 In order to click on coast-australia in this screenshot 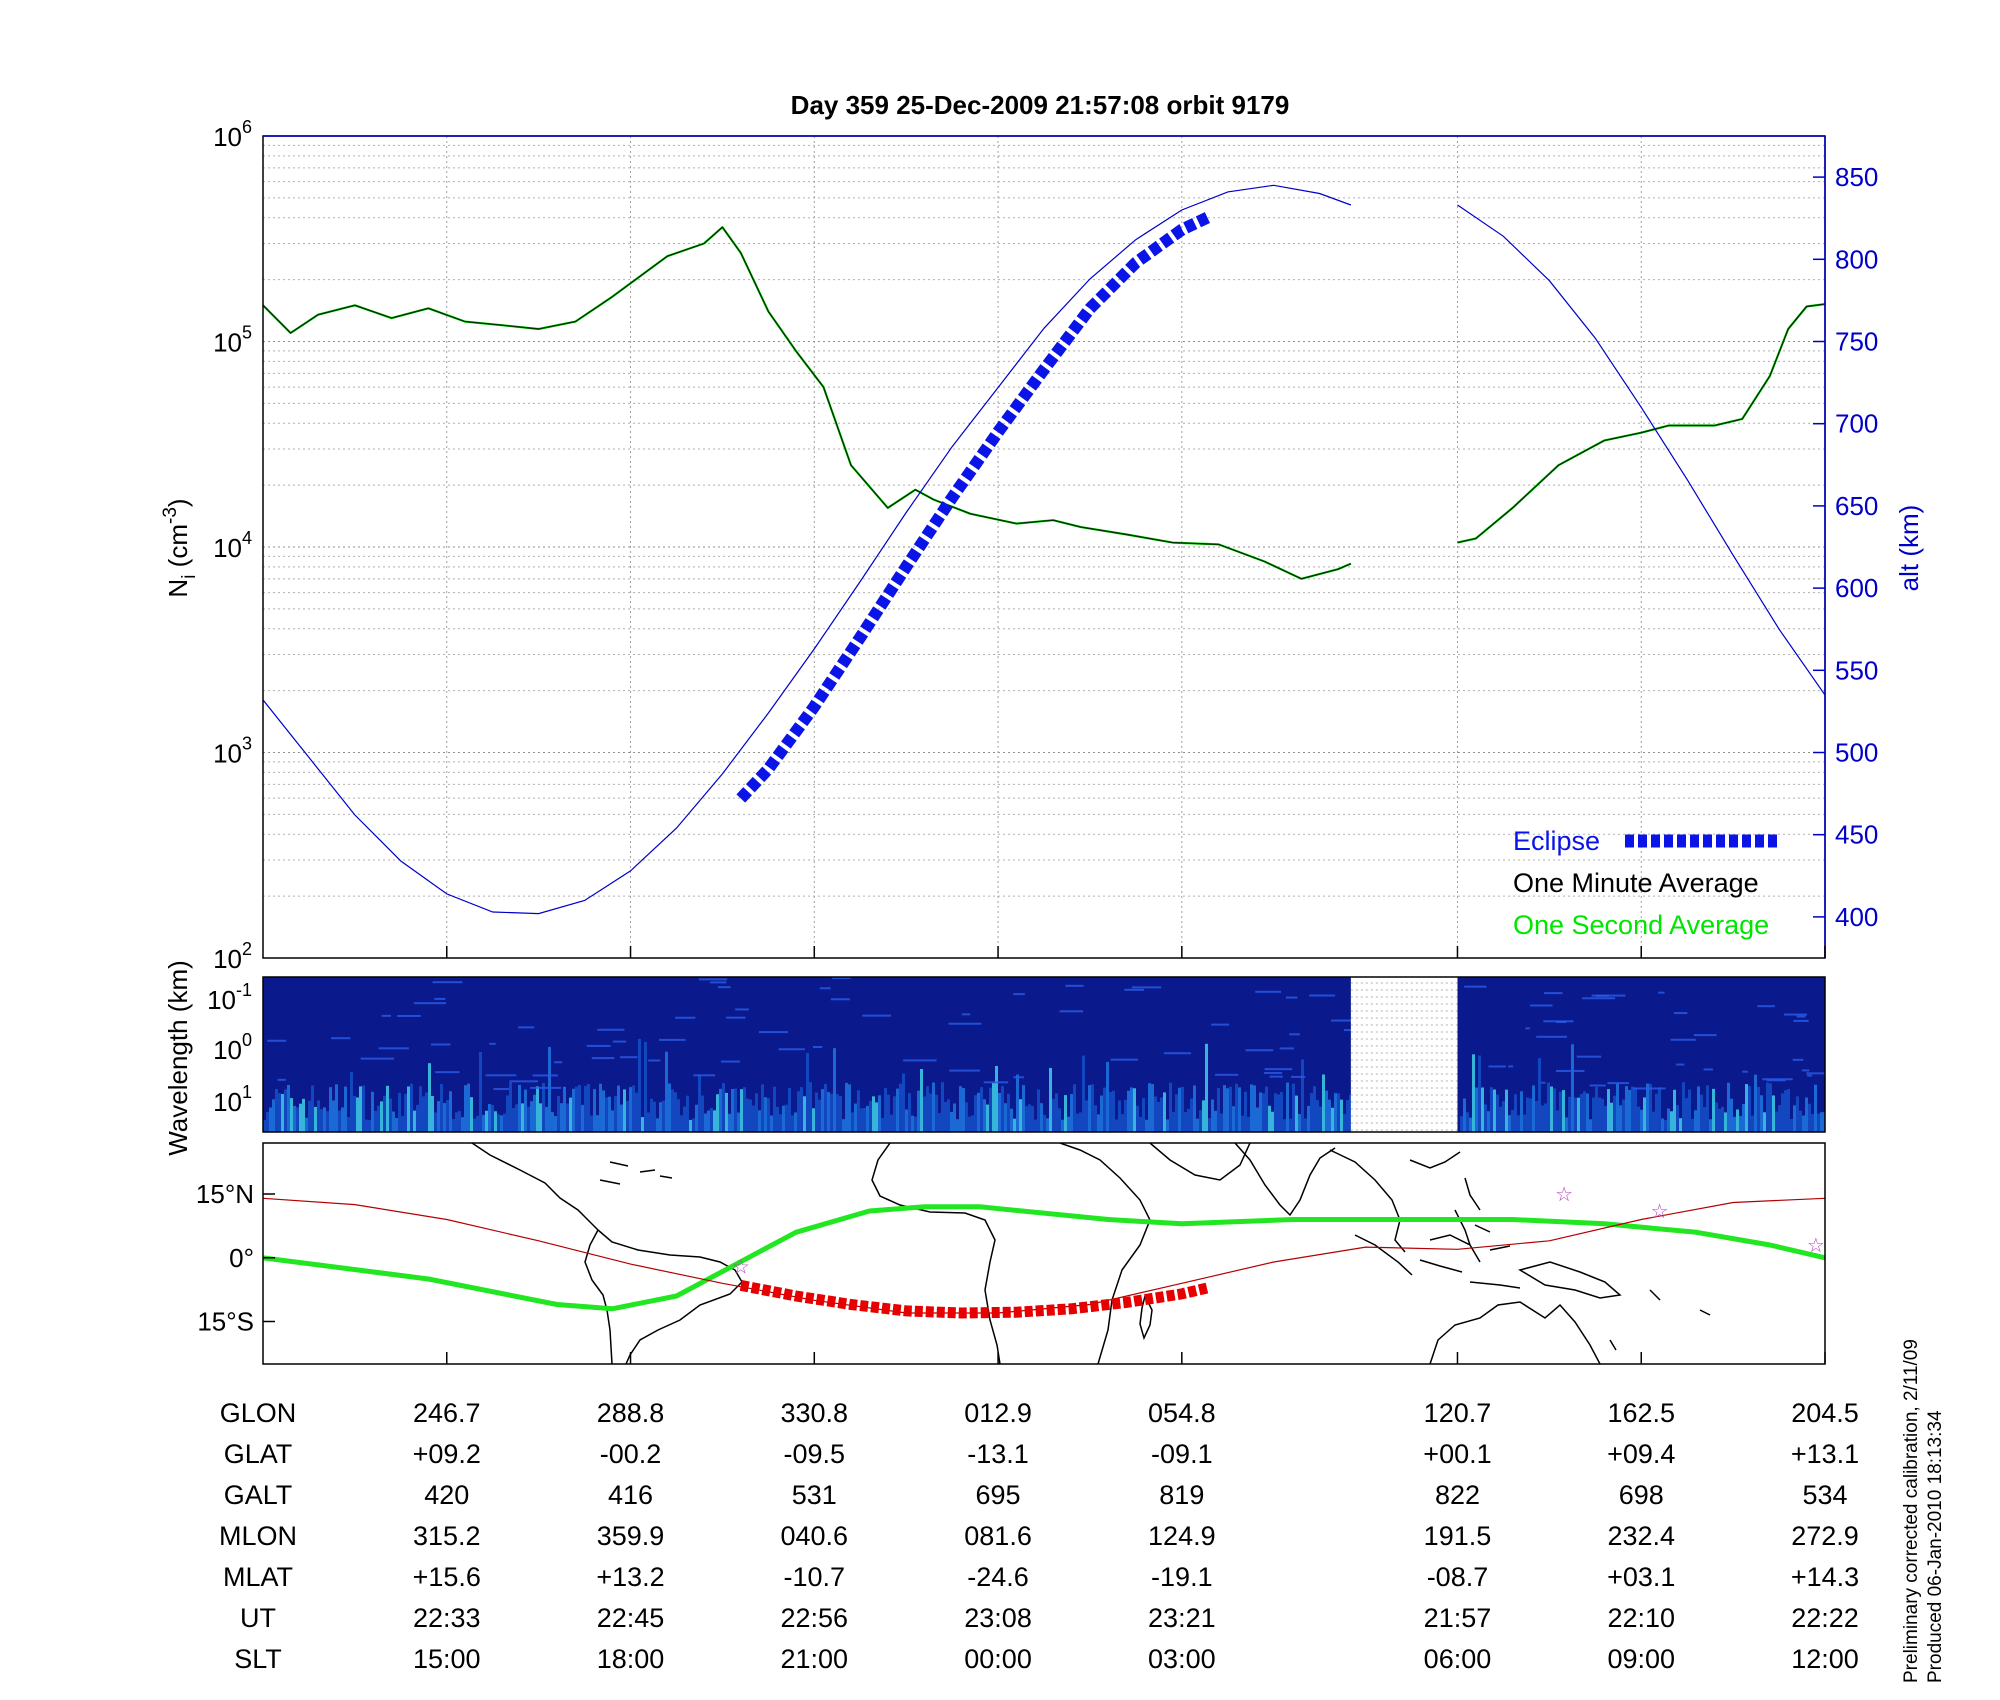, I will do `click(1515, 1332)`.